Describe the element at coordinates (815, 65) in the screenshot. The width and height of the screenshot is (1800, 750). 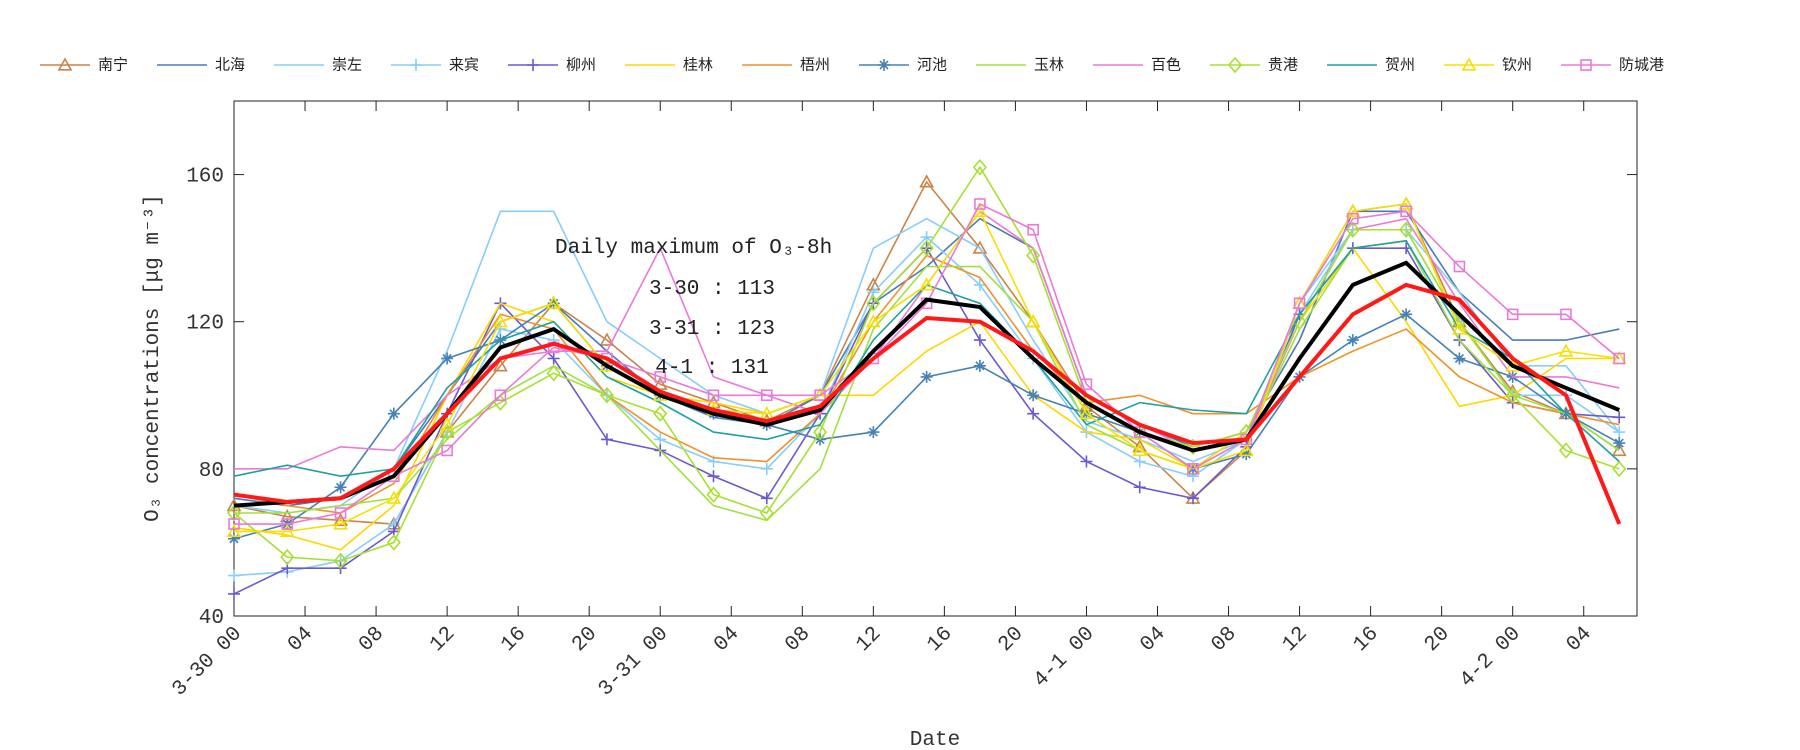
I see `legend-label: 梧州` at that location.